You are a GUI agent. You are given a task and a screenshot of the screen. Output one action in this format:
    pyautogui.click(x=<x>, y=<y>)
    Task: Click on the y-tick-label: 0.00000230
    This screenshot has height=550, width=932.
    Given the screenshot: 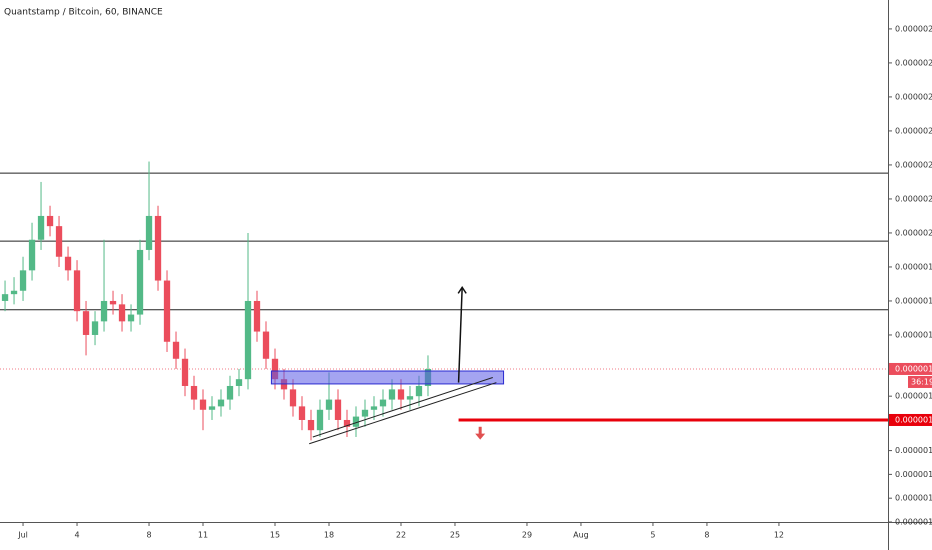 What is the action you would take?
    pyautogui.click(x=913, y=130)
    